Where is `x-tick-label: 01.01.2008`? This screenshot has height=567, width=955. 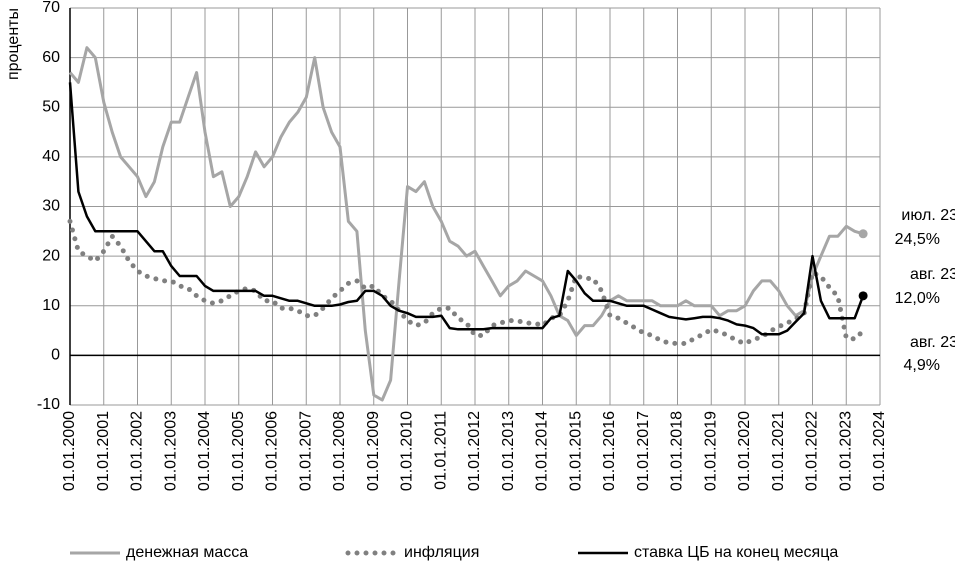
x-tick-label: 01.01.2008 is located at coordinates (339, 451).